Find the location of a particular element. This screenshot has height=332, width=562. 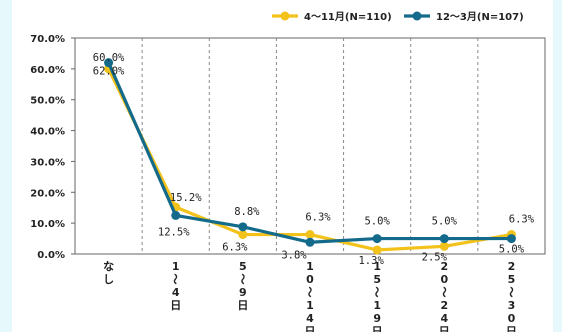

data-label: 1.3% is located at coordinates (371, 261).